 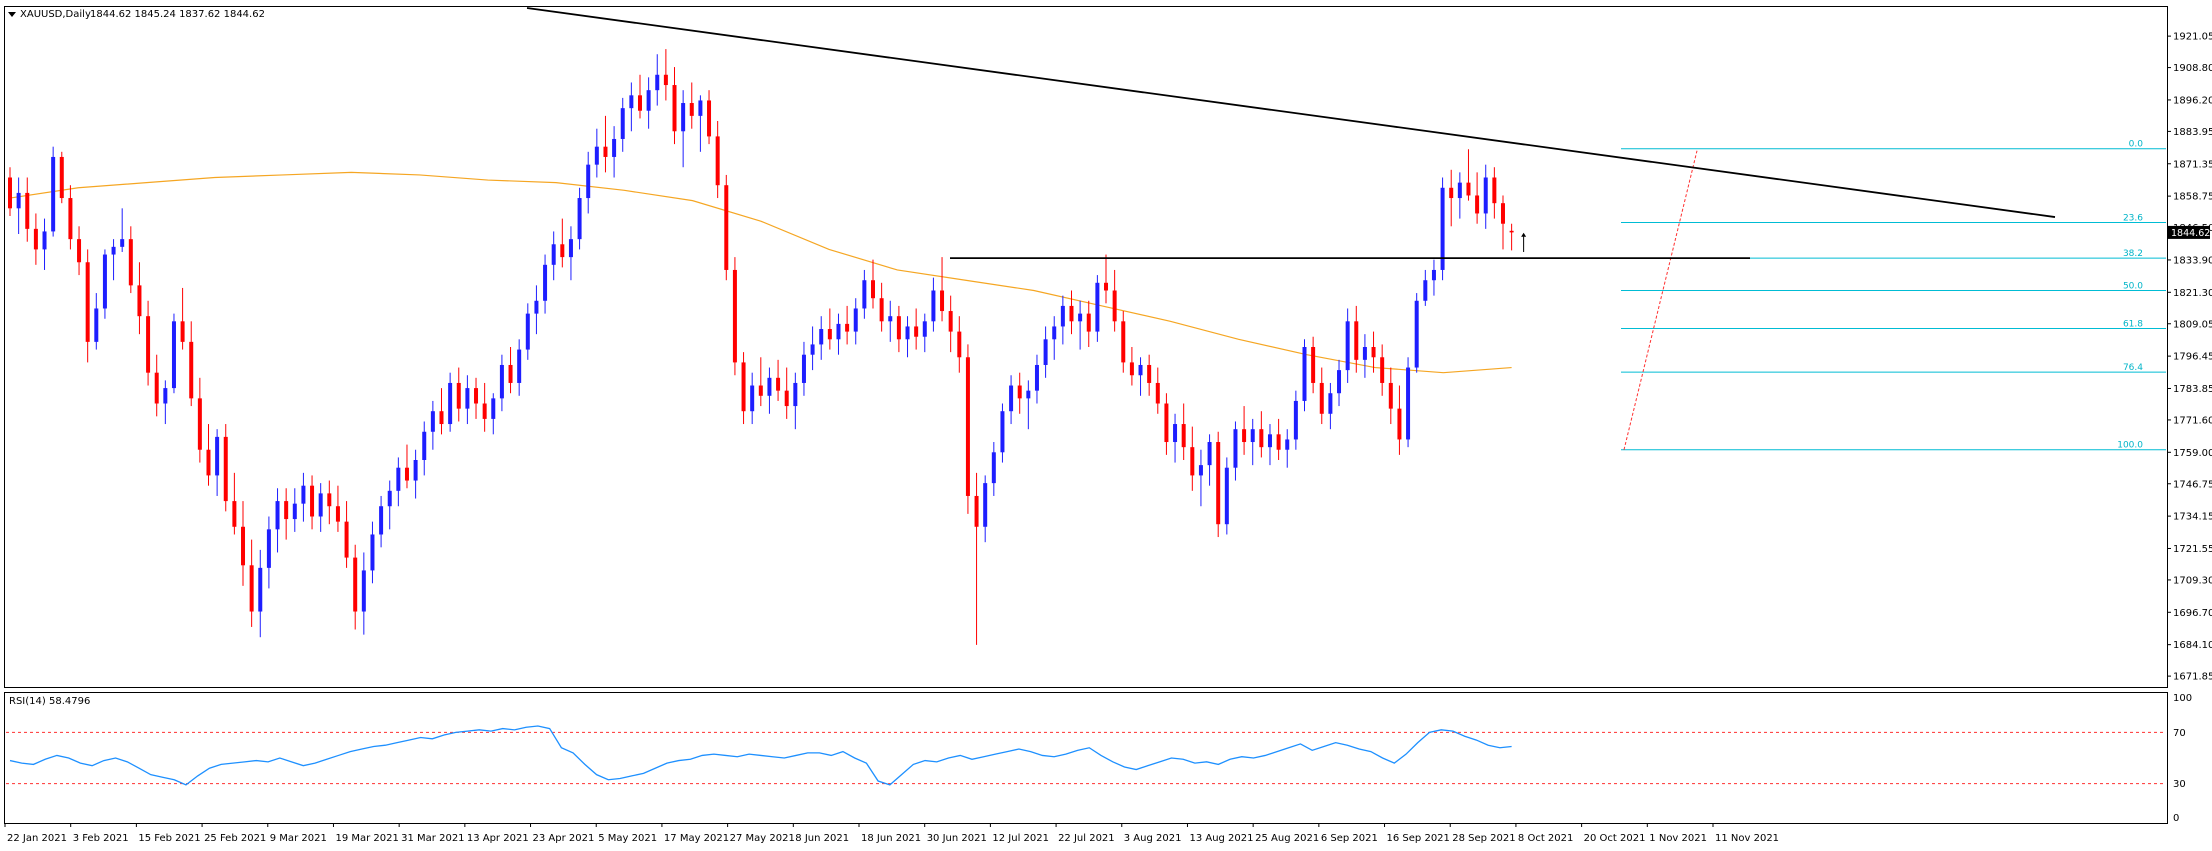 I want to click on price-tick-label: 1921.05, so click(x=2192, y=37).